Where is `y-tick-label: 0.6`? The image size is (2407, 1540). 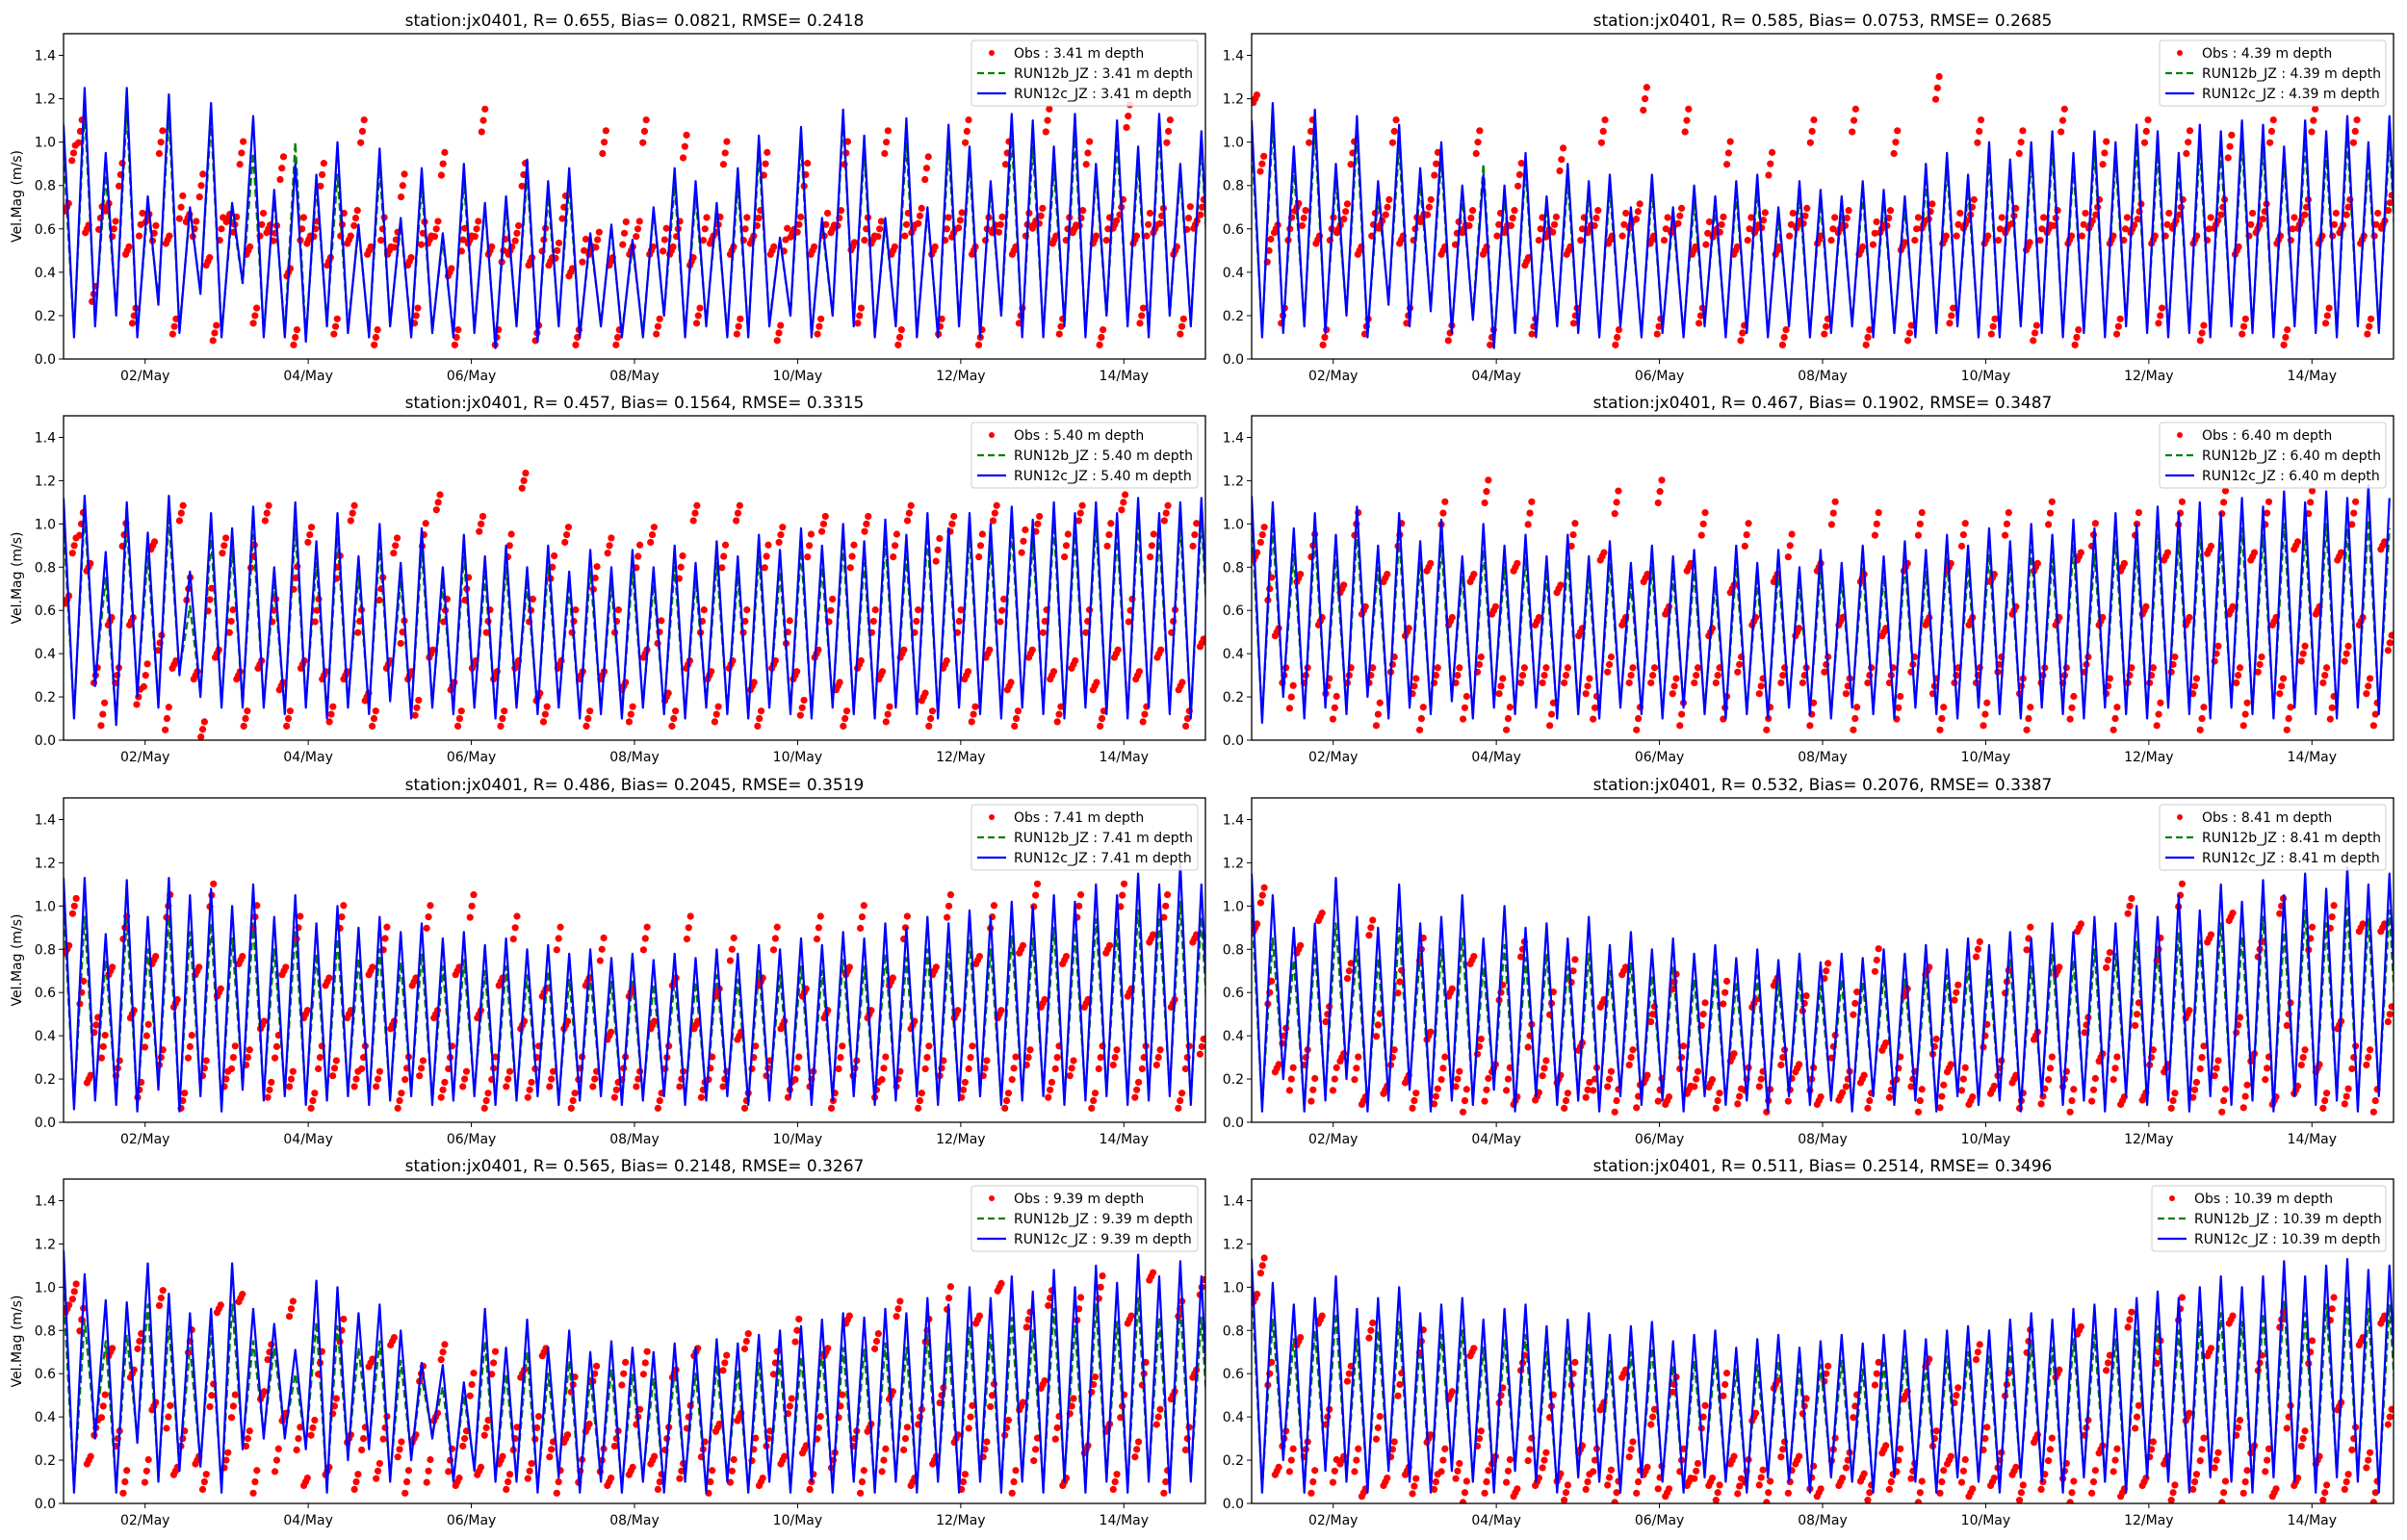 y-tick-label: 0.6 is located at coordinates (1233, 993).